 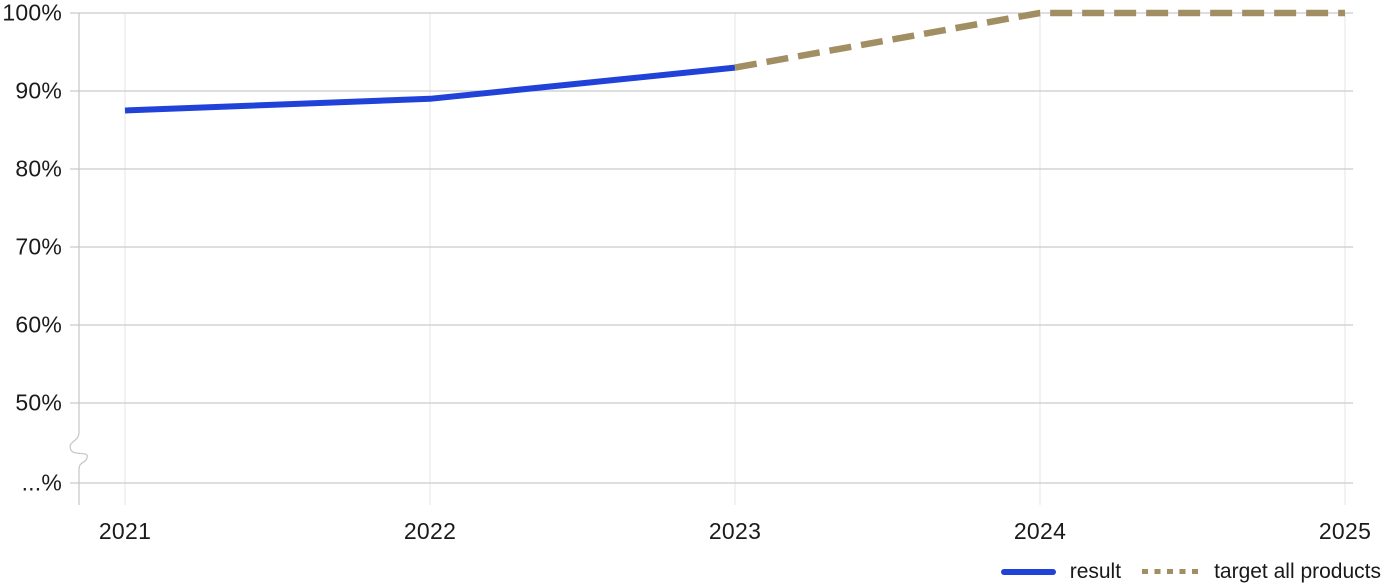 I want to click on legend: result target all products, so click(x=1190, y=571).